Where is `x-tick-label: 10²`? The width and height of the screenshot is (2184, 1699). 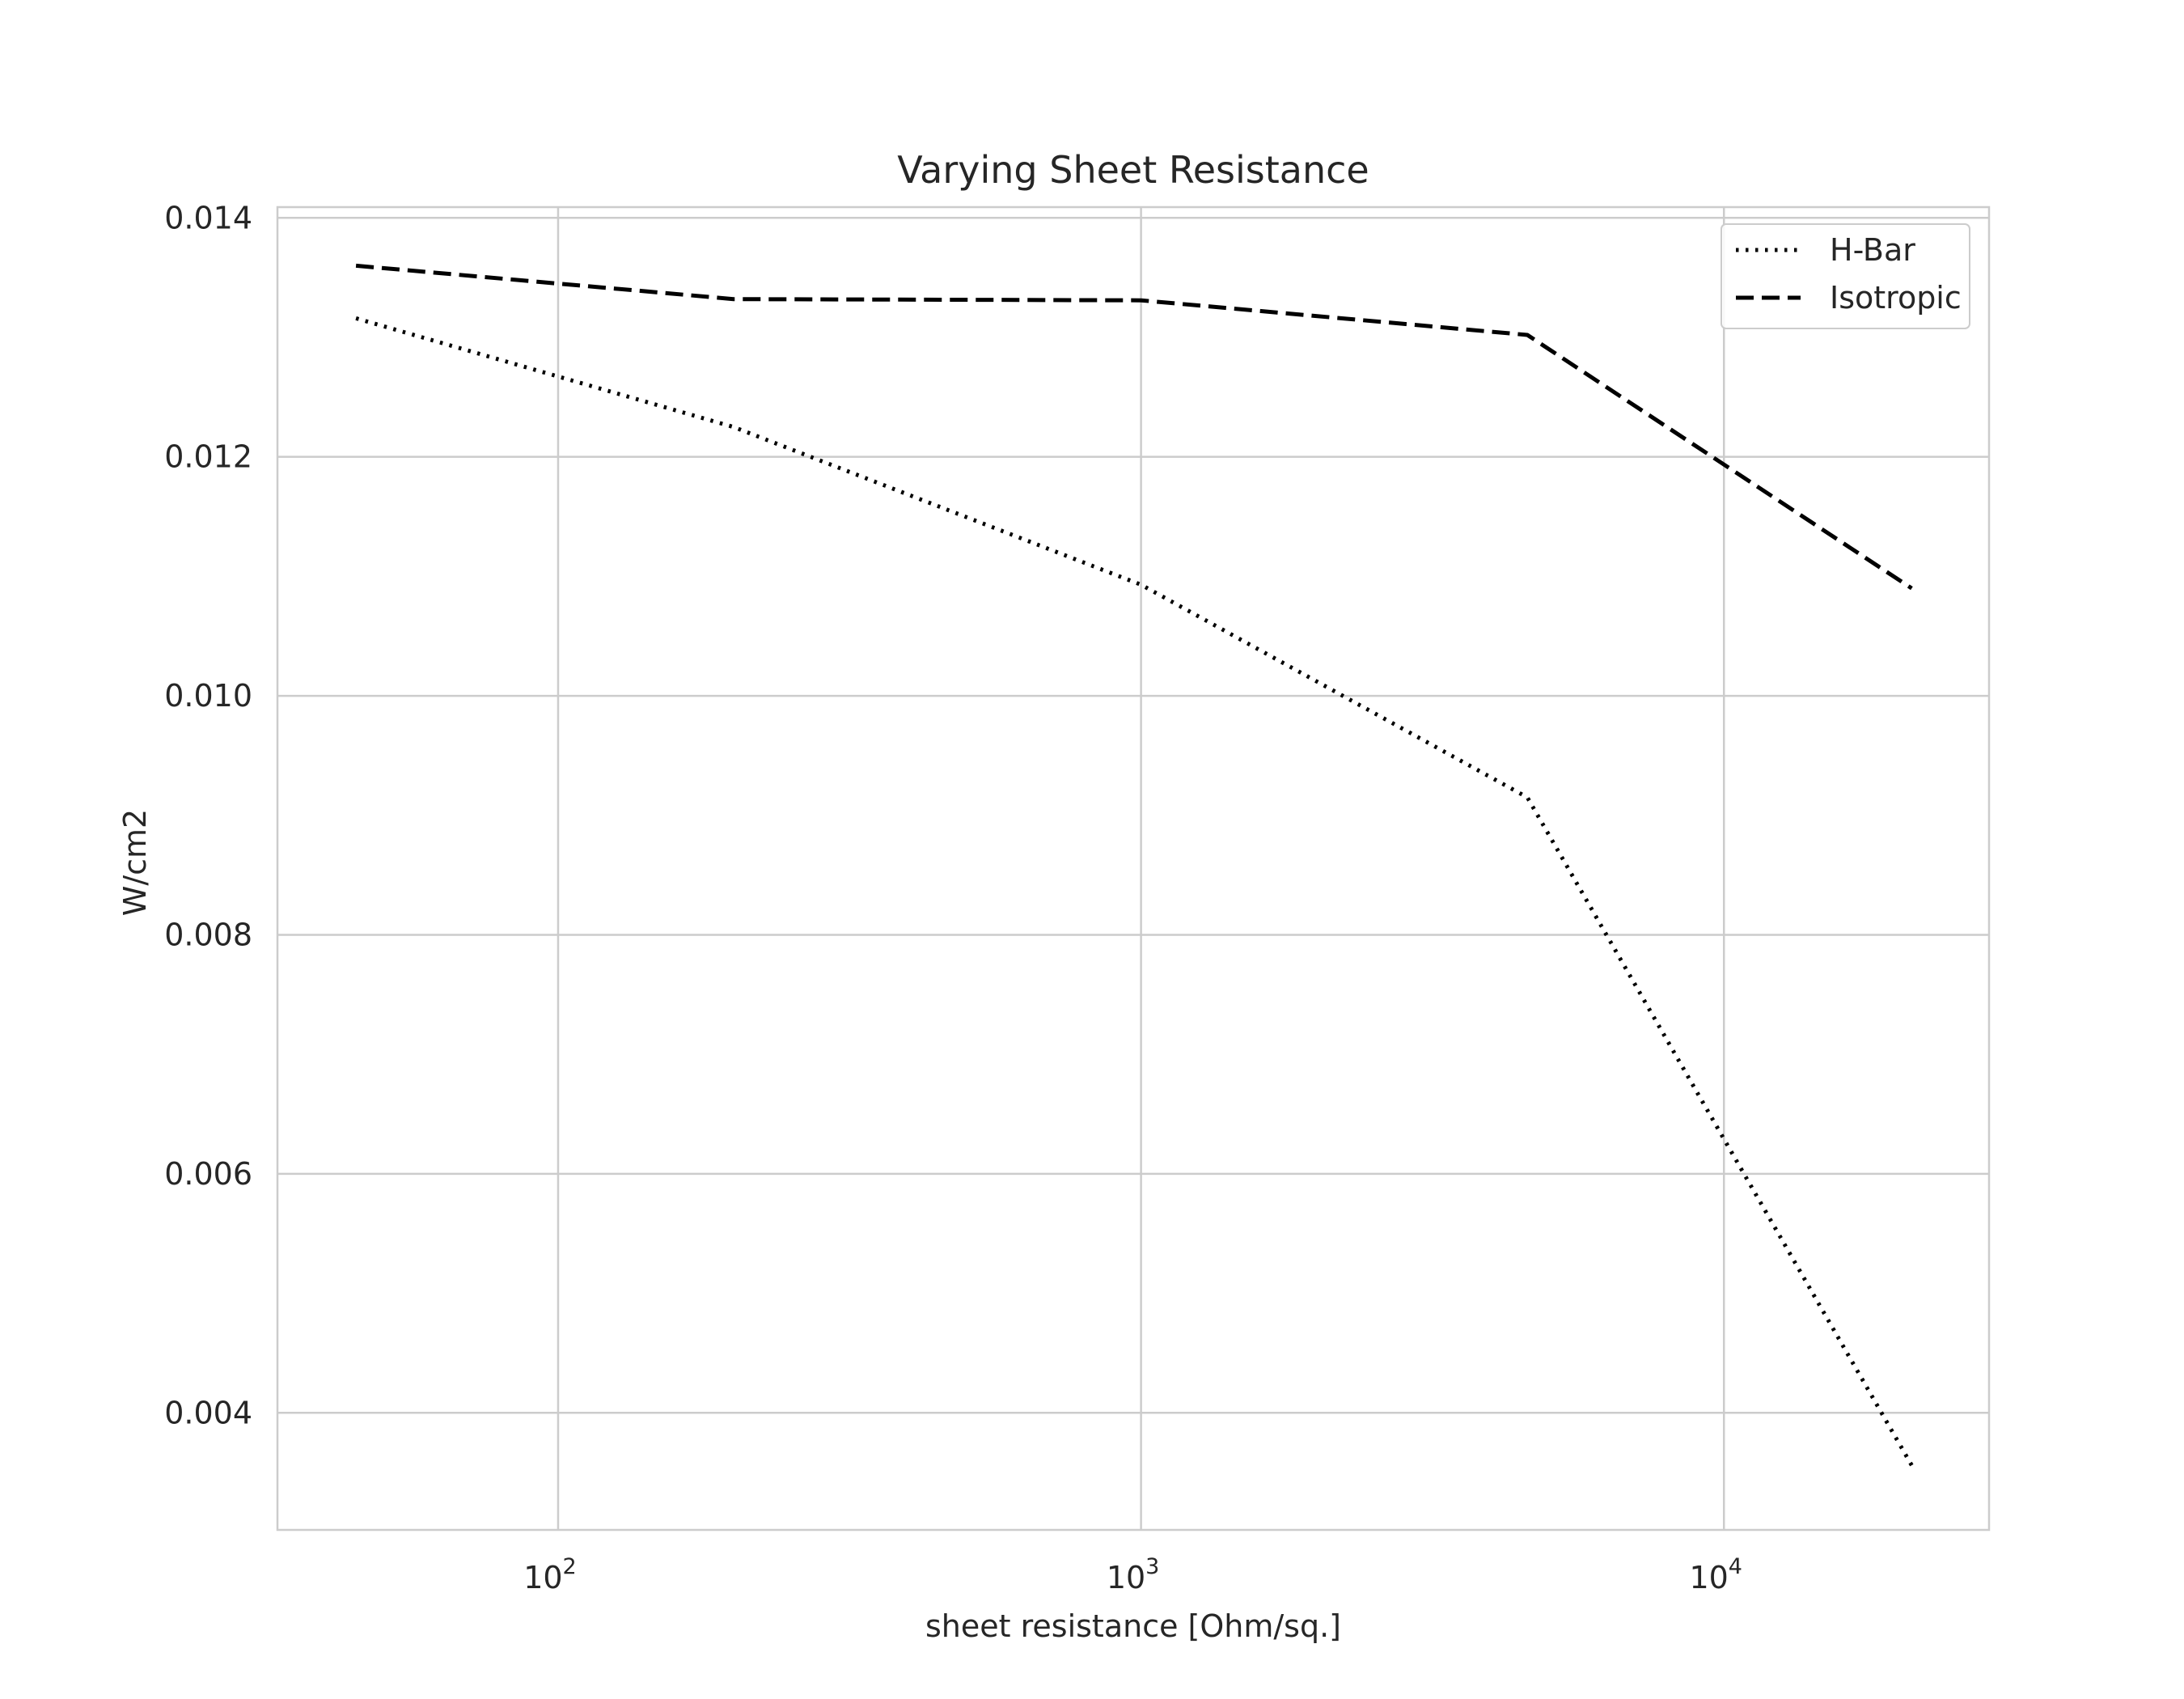 x-tick-label: 10² is located at coordinates (550, 1574).